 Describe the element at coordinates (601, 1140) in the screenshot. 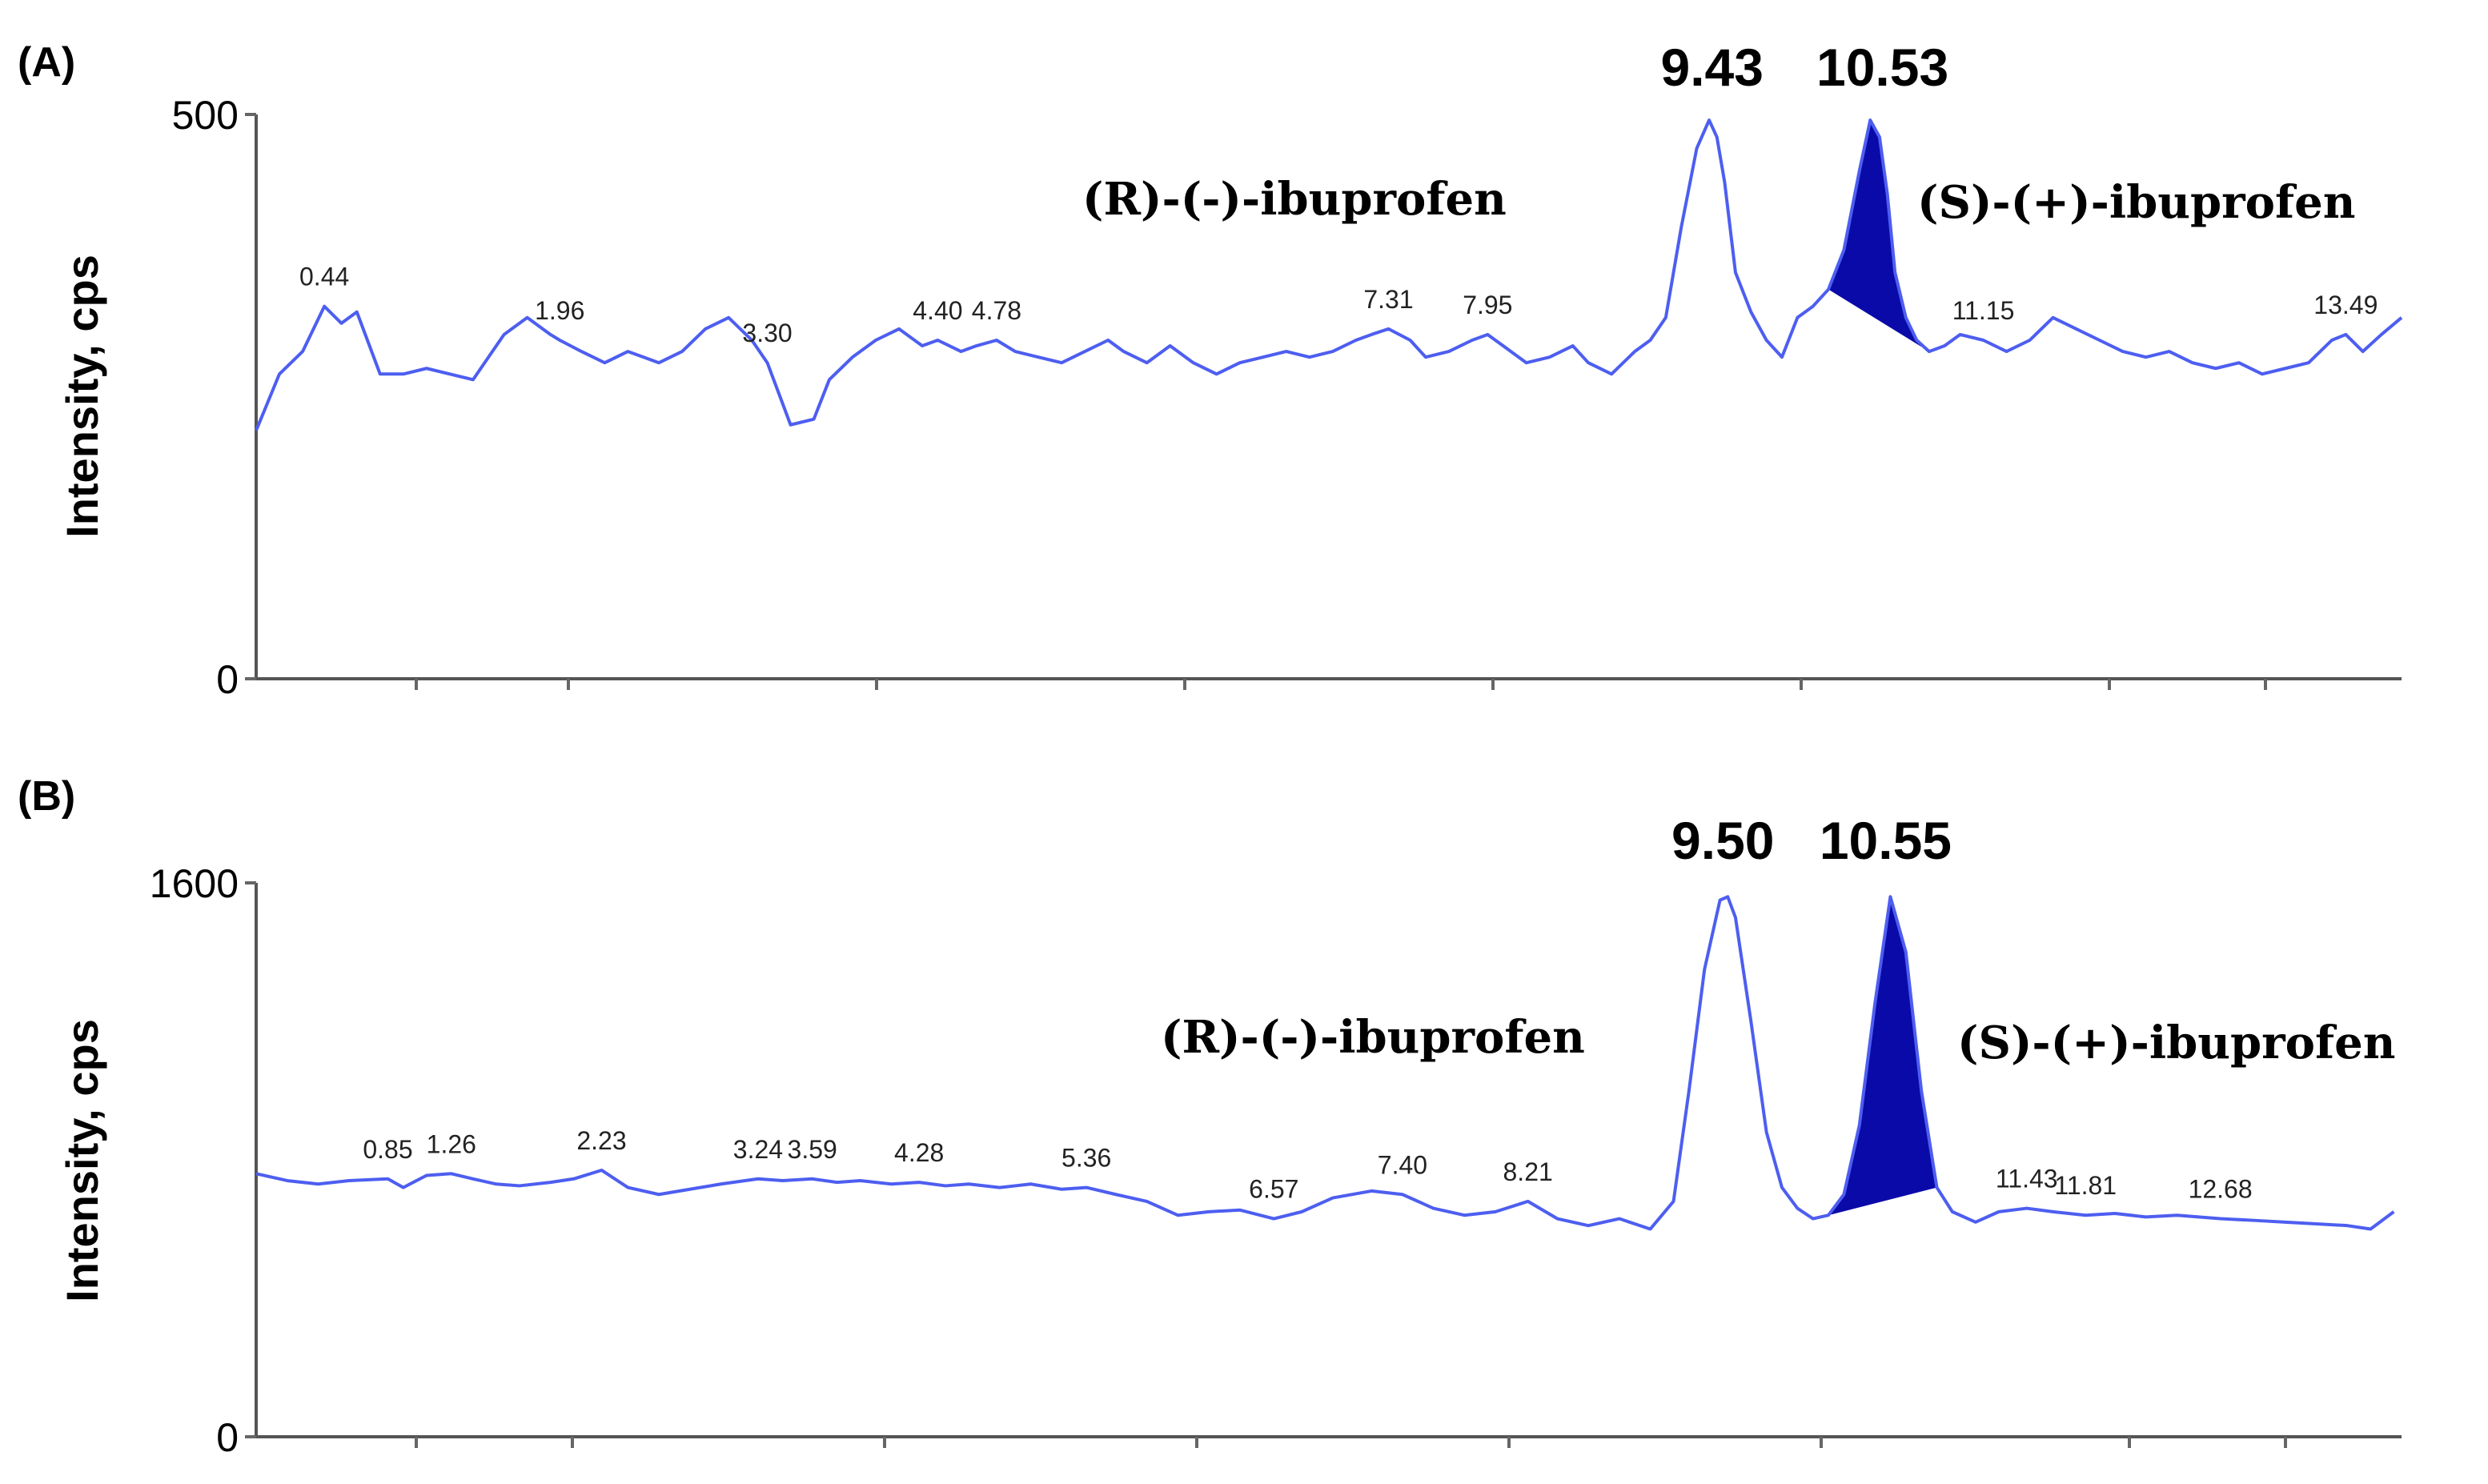

I see `minor-peak-label: 2.23` at that location.